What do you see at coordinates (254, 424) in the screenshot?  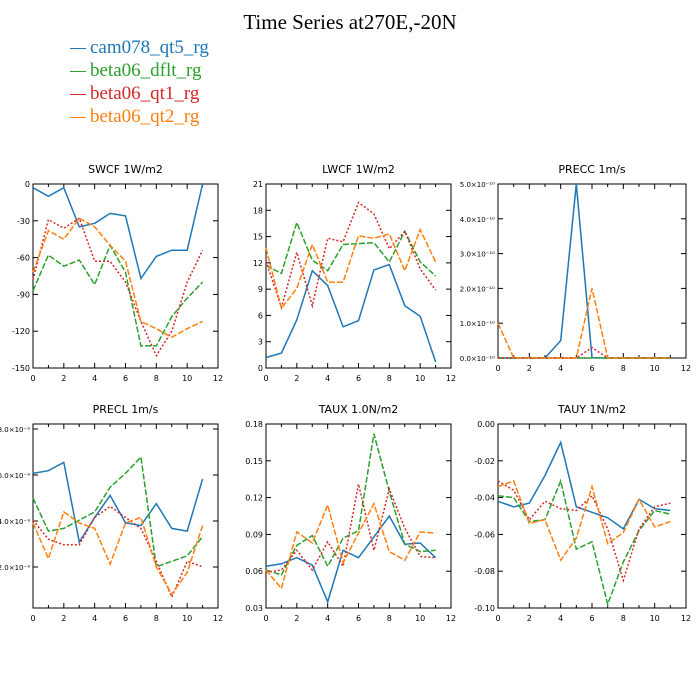 I see `y-tick-label: 0.18` at bounding box center [254, 424].